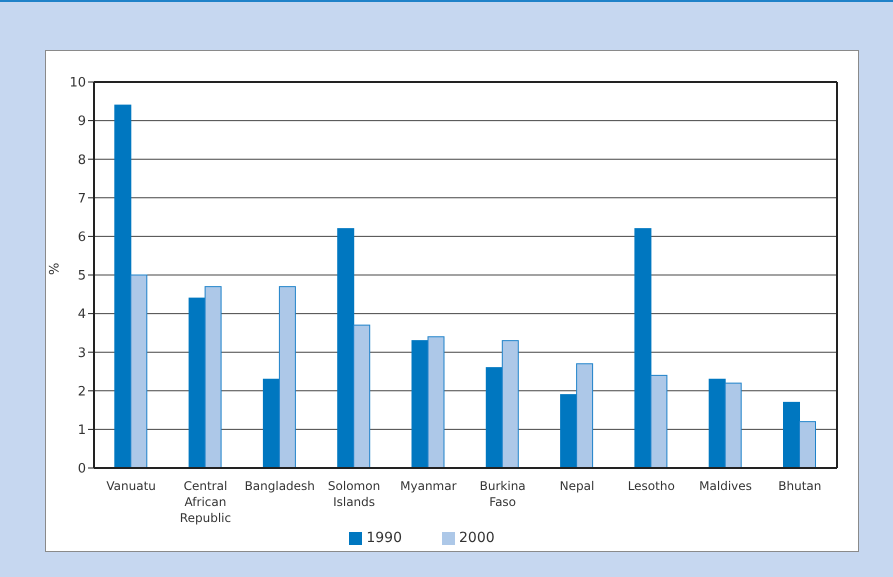 The image size is (893, 577). Describe the element at coordinates (82, 276) in the screenshot. I see `y-tick-label: 5` at that location.